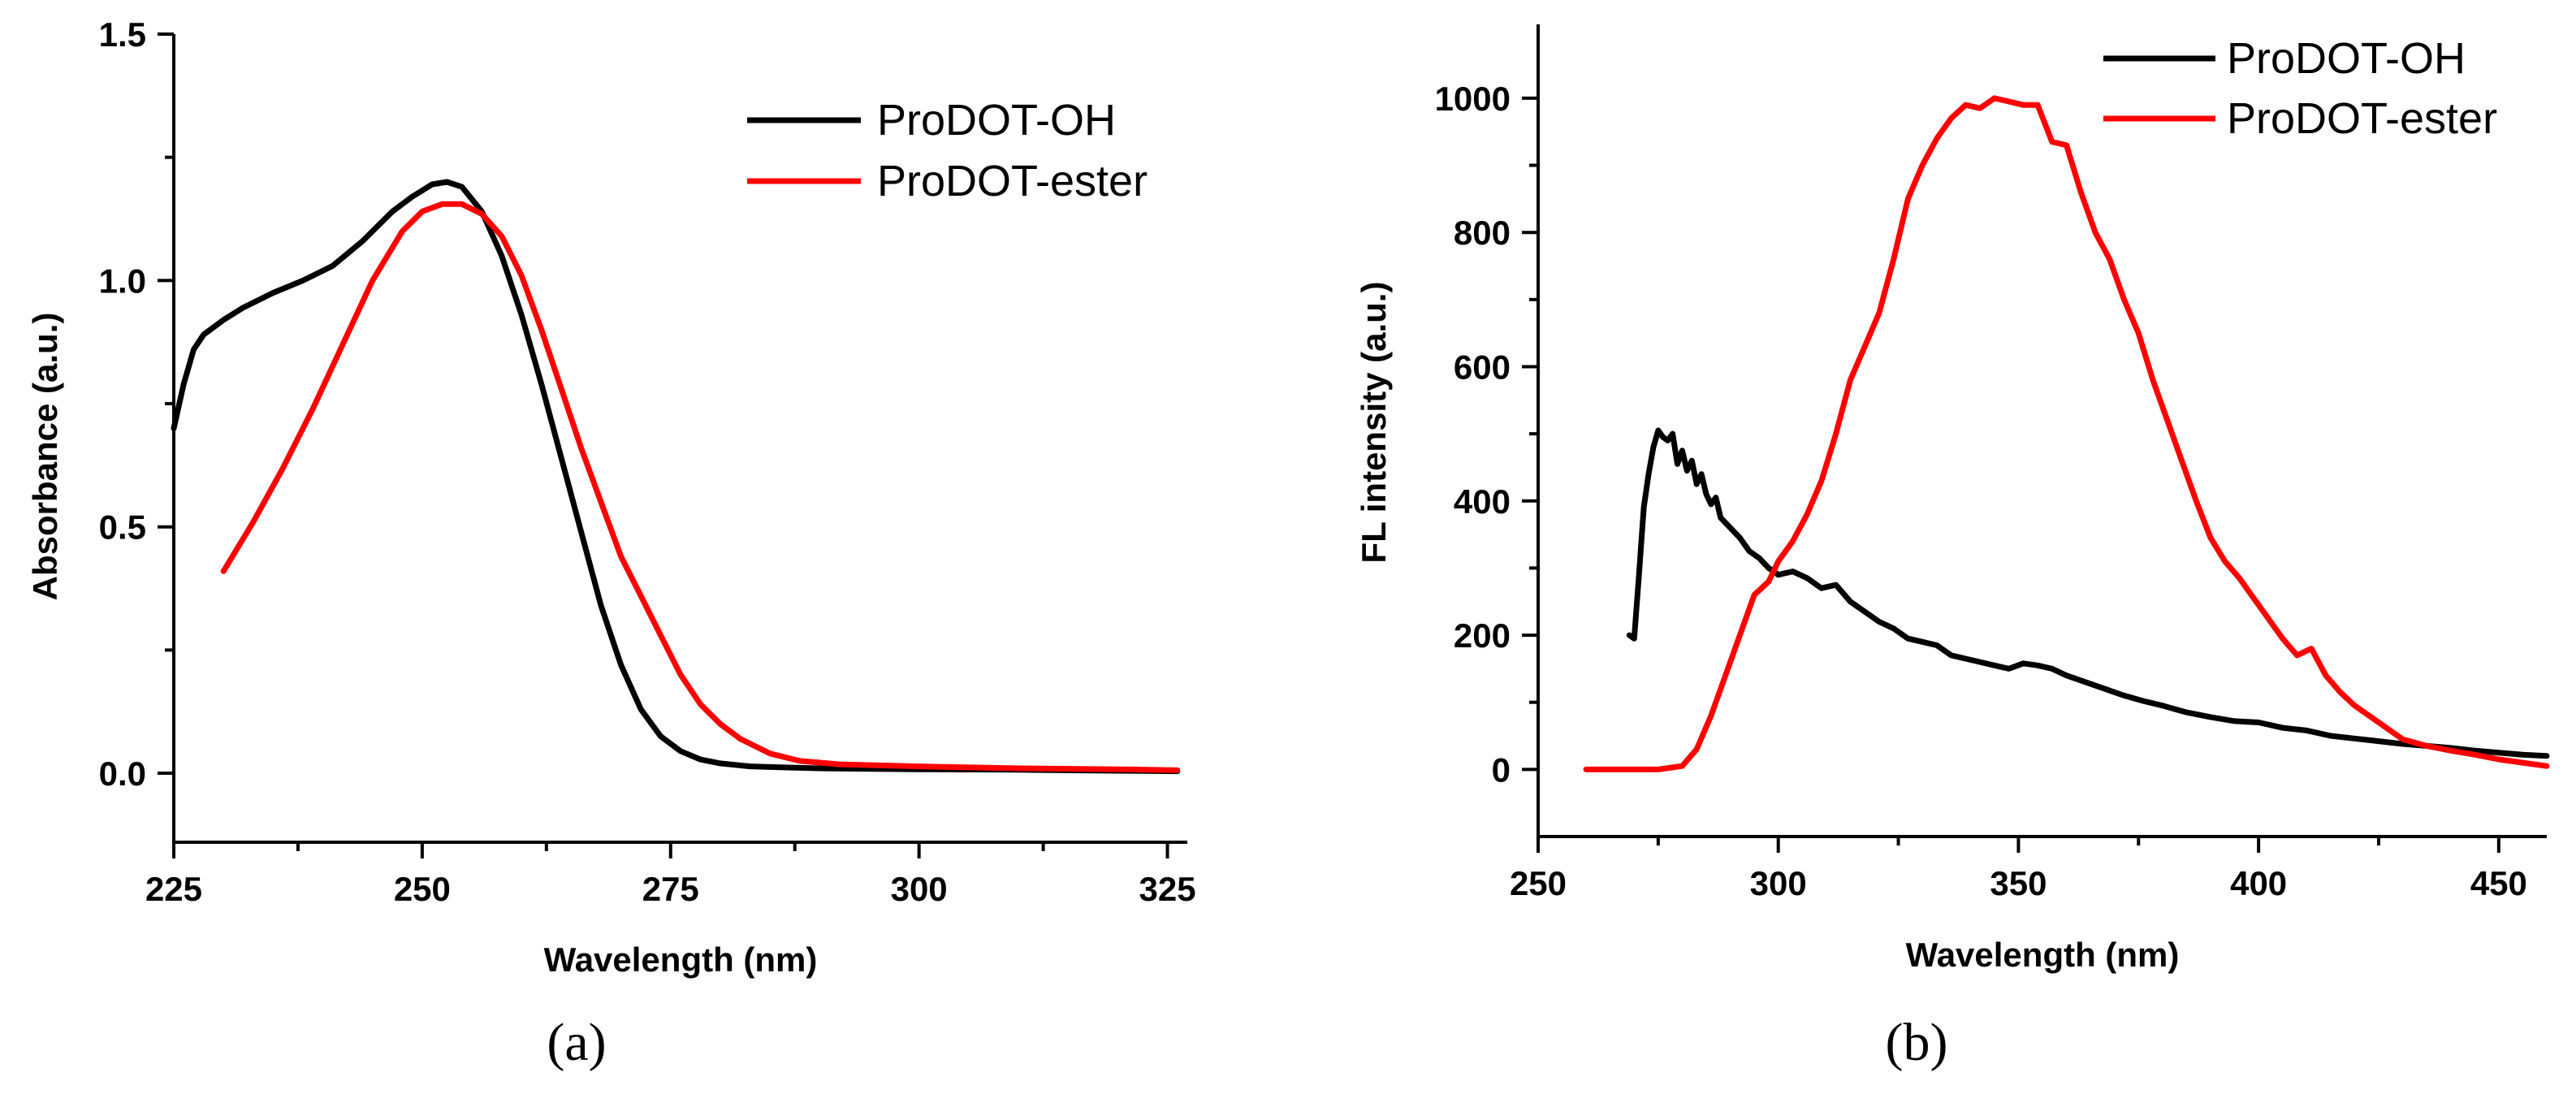 The height and width of the screenshot is (1094, 2576). Describe the element at coordinates (1917, 1042) in the screenshot. I see `panel-b-label: (b)` at that location.